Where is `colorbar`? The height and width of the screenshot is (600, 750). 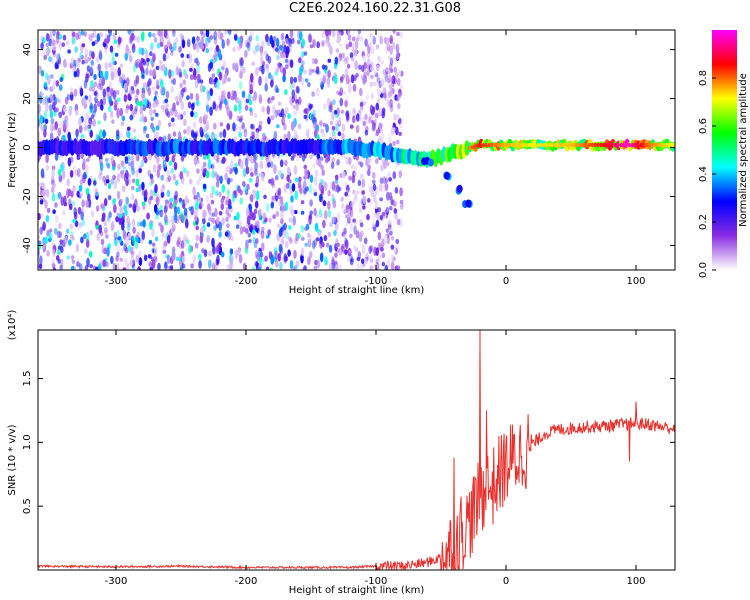
colorbar is located at coordinates (724, 150).